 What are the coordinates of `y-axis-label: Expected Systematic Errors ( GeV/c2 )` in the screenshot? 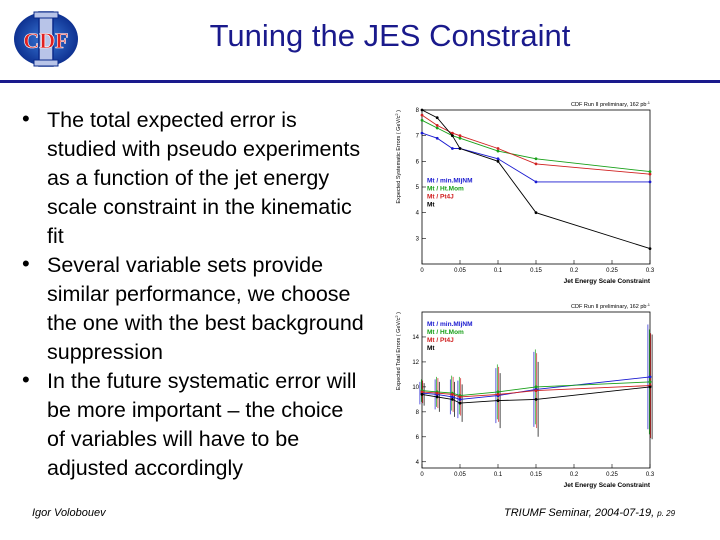 It's located at (398, 157).